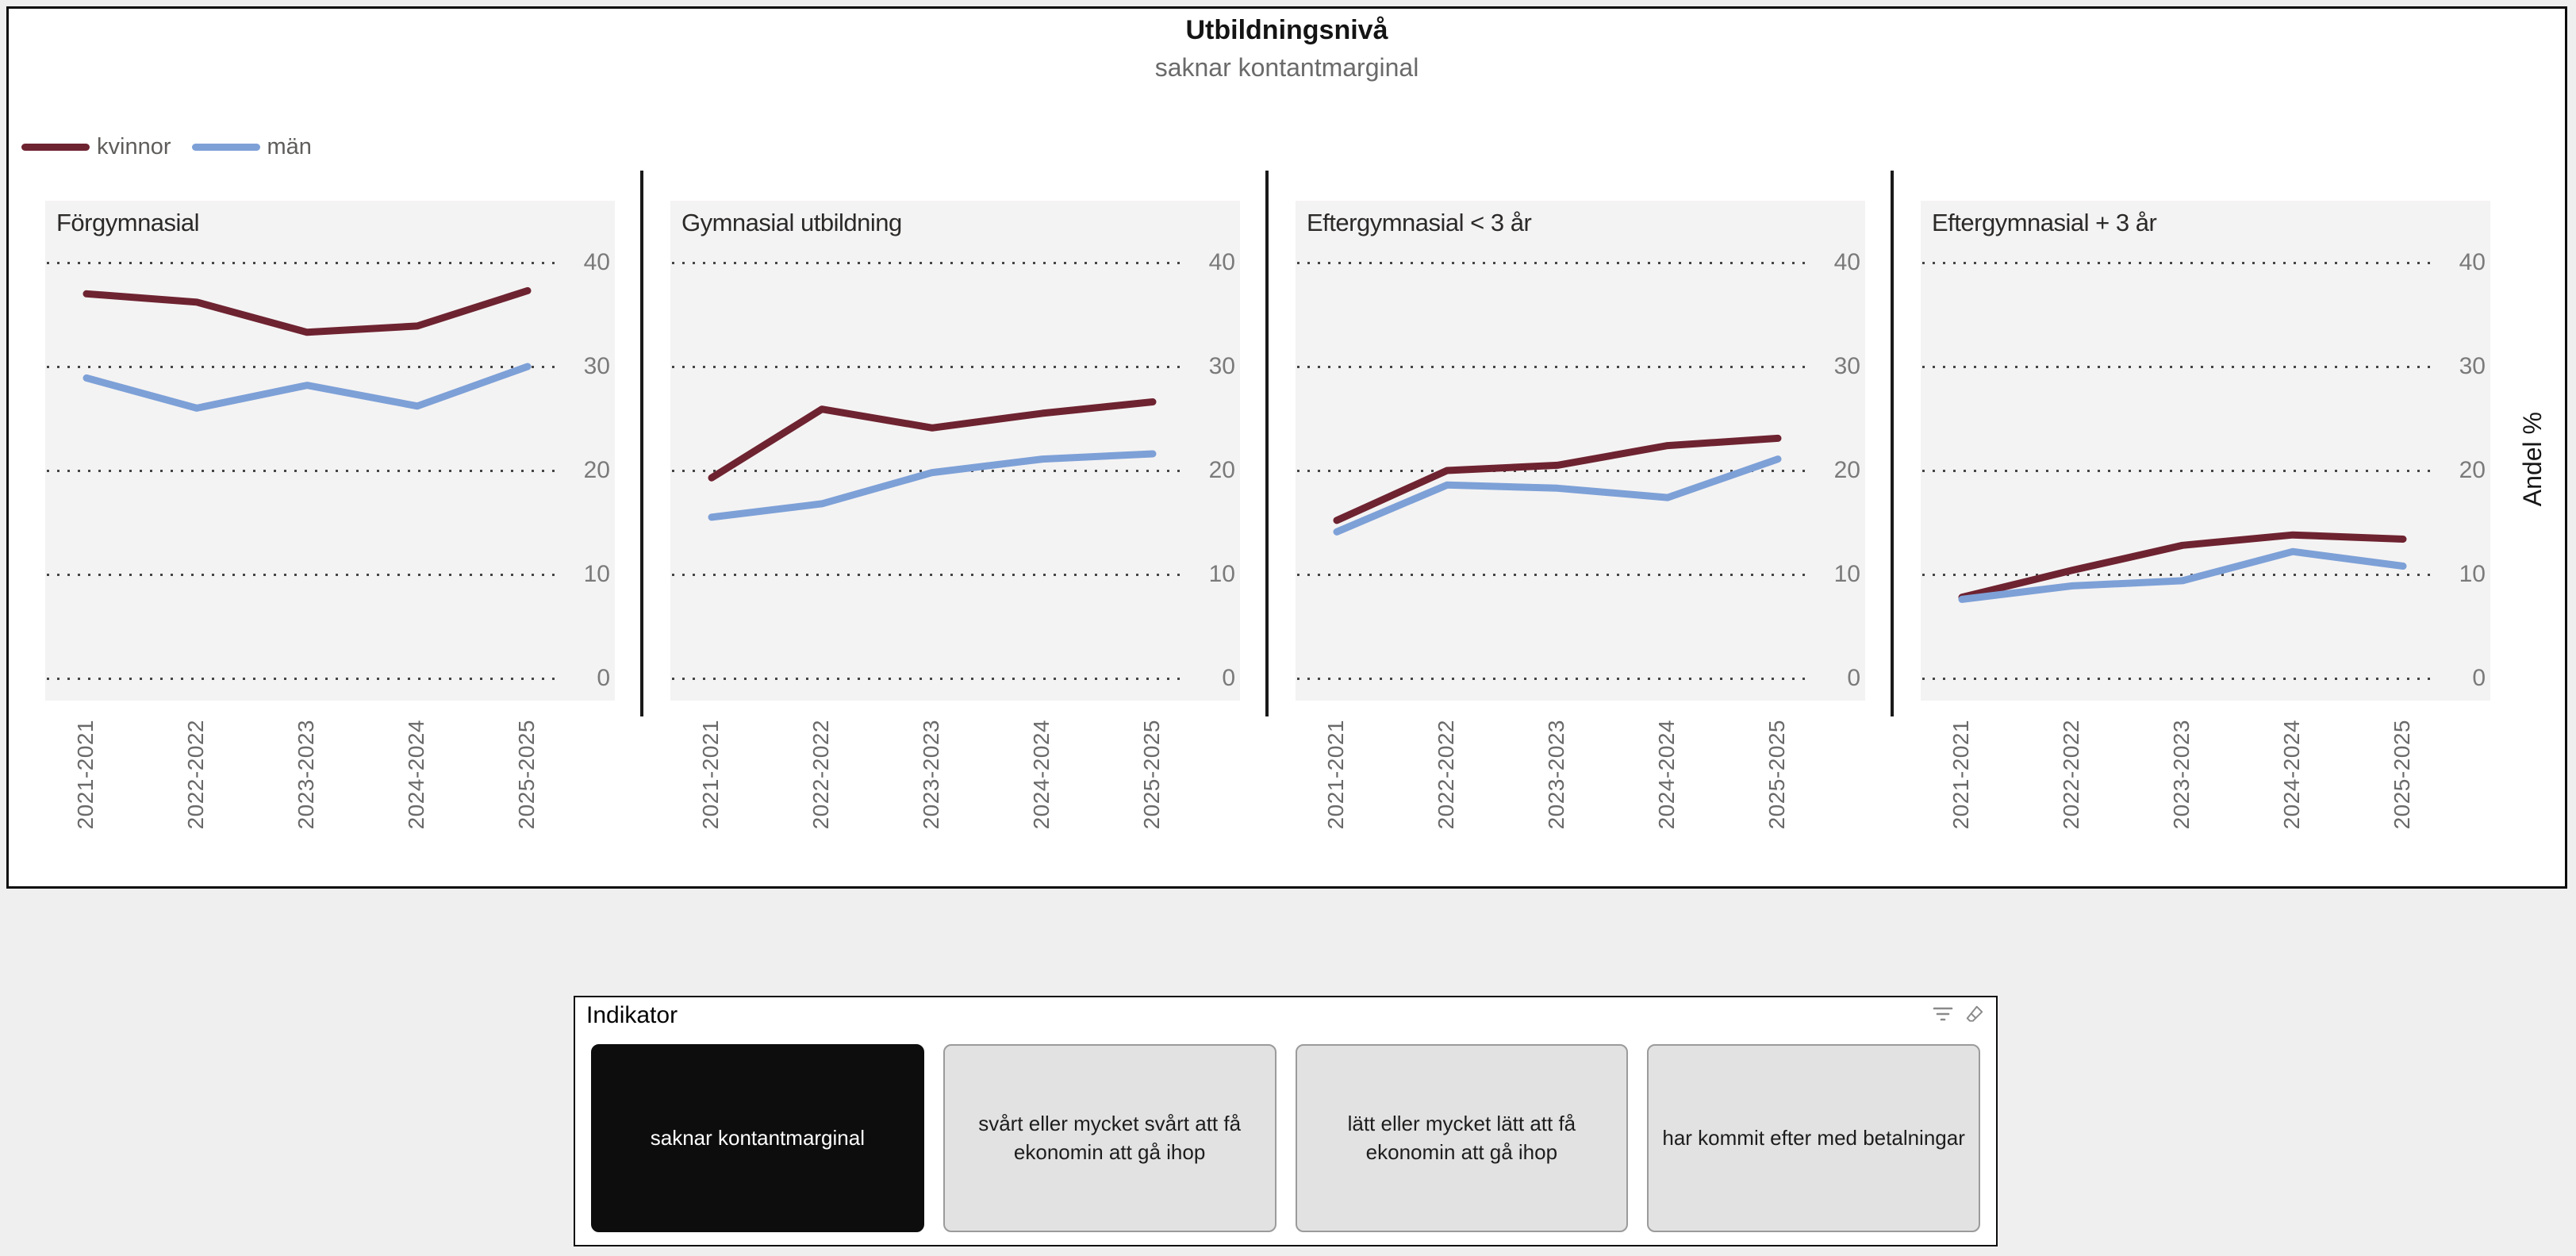 Image resolution: width=2576 pixels, height=1256 pixels. What do you see at coordinates (1419, 222) in the screenshot?
I see `panel-title: Eftergymnasial < 3 år` at bounding box center [1419, 222].